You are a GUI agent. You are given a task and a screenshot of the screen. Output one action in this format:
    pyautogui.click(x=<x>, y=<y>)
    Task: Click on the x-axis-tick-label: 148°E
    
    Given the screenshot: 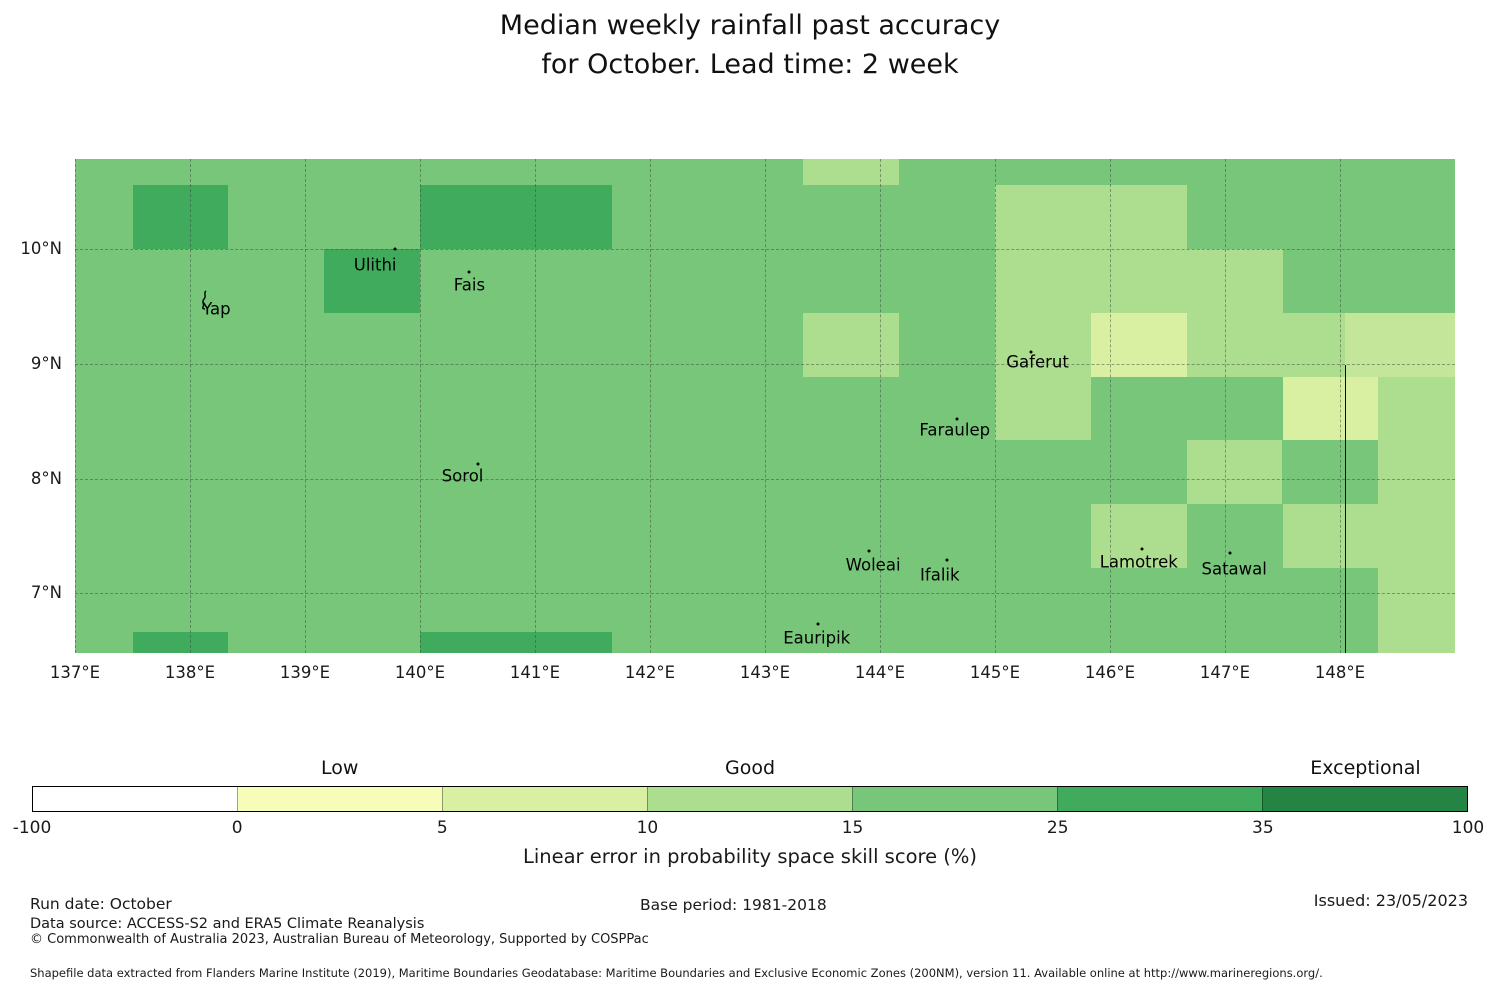 What is the action you would take?
    pyautogui.click(x=1340, y=672)
    